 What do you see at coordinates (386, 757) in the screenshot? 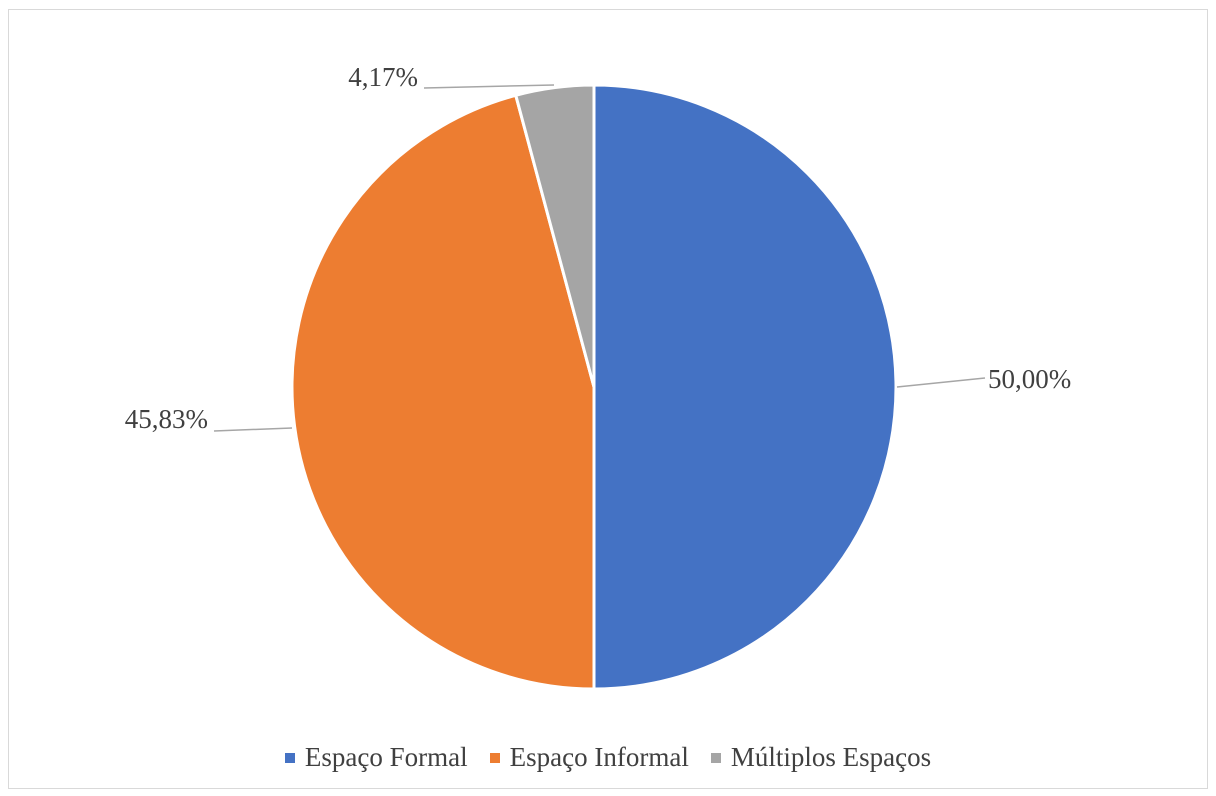
I see `legend-label: Espaço Formal` at bounding box center [386, 757].